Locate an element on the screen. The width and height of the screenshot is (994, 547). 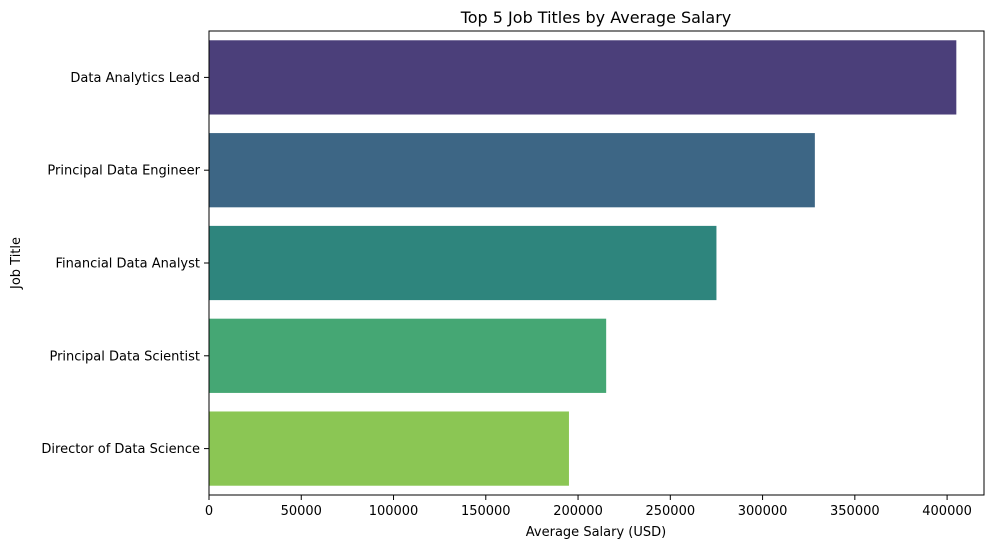
x-tick-label: 350000 is located at coordinates (855, 511).